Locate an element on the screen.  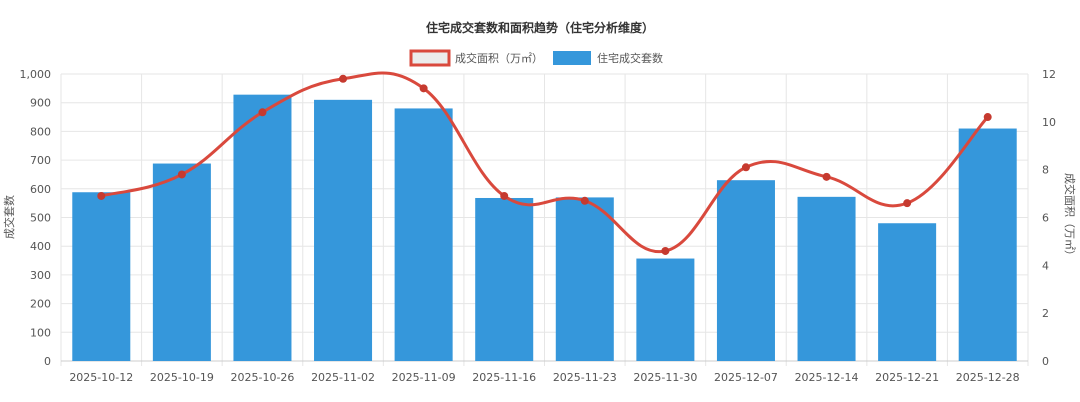
legend-swatch-area is located at coordinates (430, 58).